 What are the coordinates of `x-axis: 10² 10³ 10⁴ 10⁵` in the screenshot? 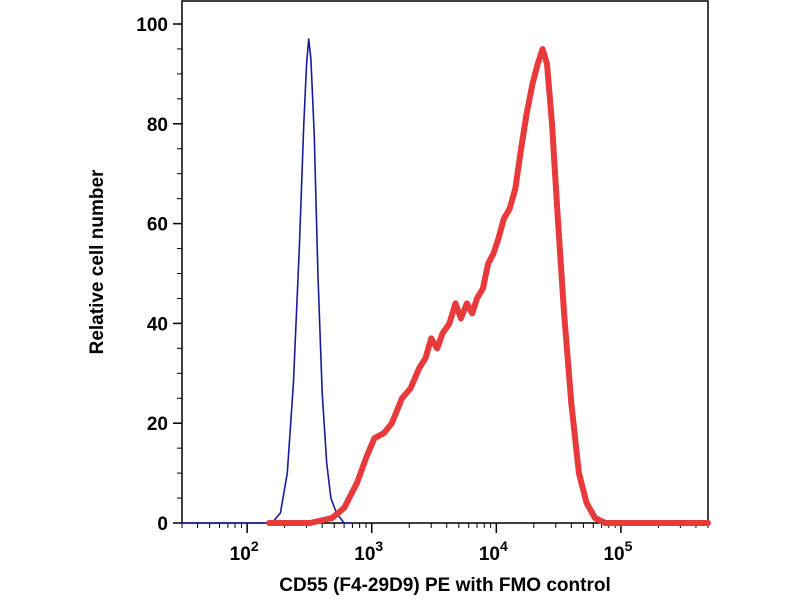 It's located at (445, 544).